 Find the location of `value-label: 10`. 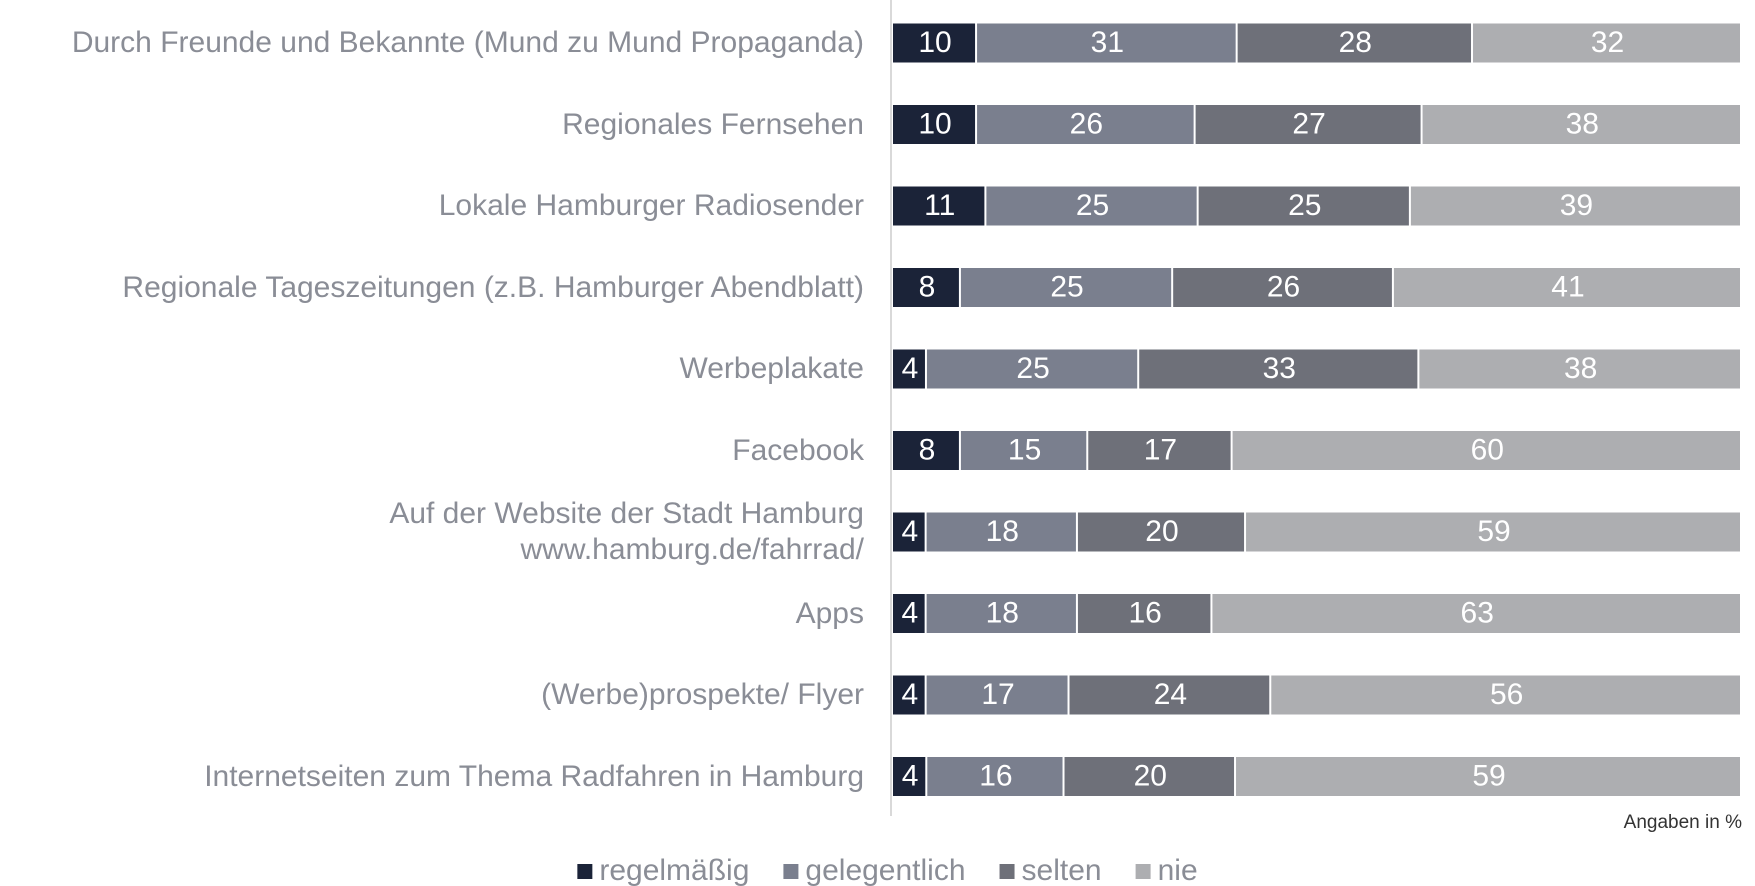

value-label: 10 is located at coordinates (934, 42).